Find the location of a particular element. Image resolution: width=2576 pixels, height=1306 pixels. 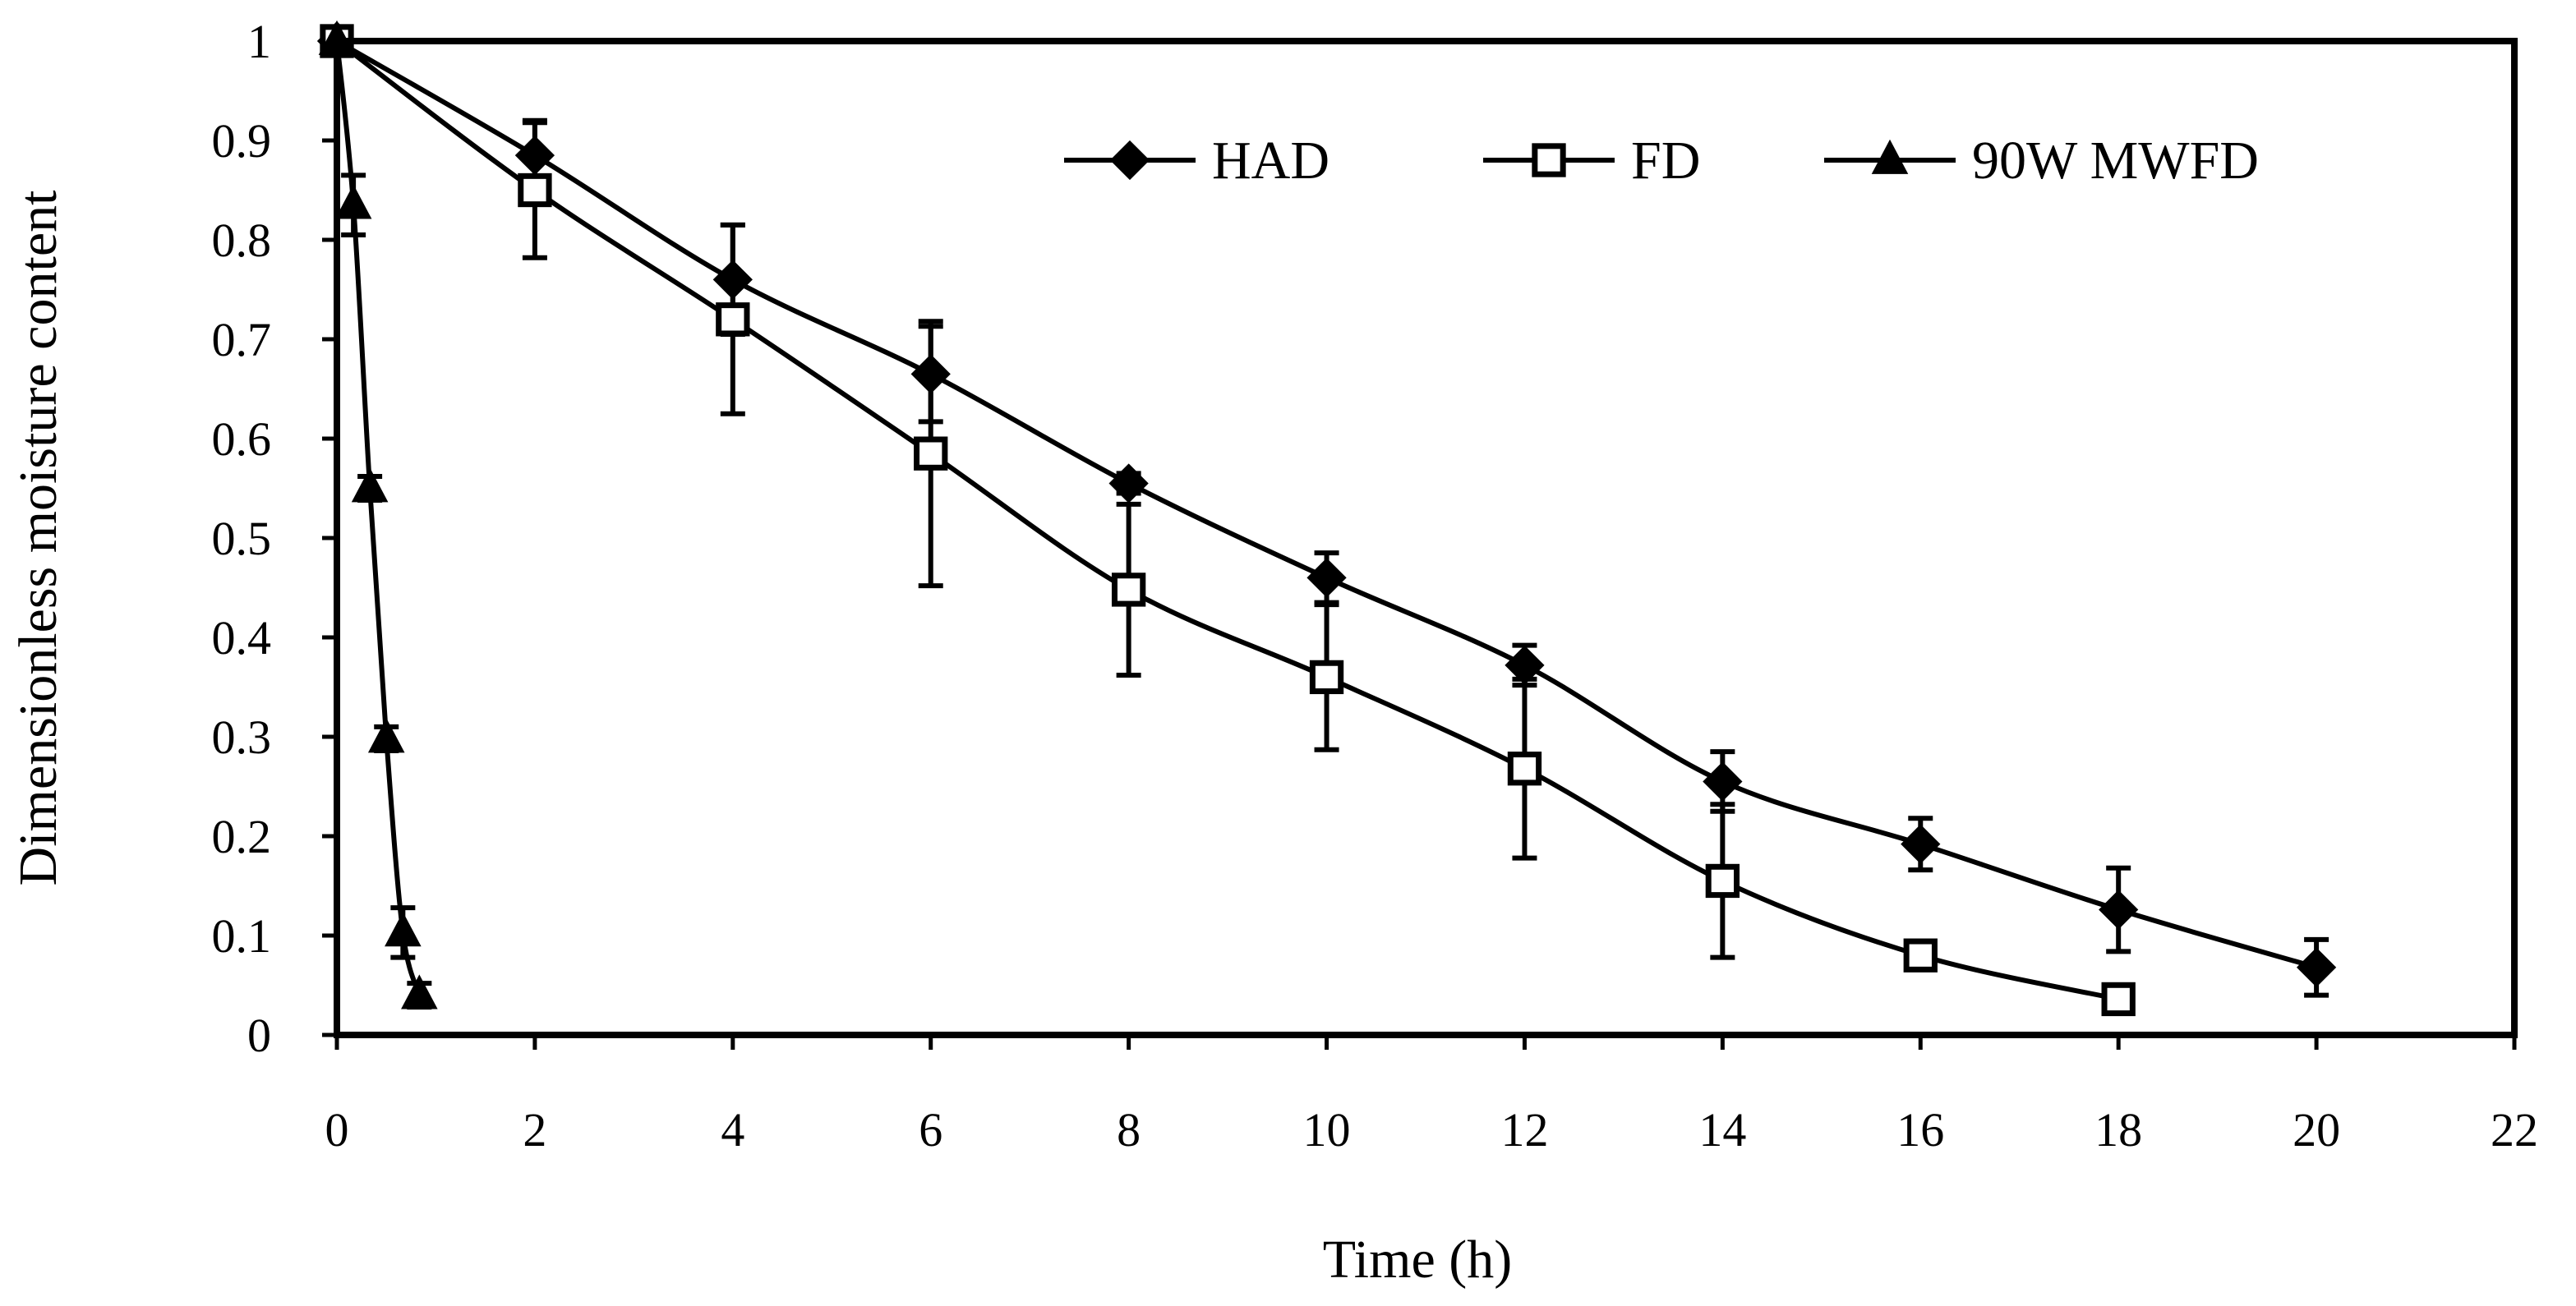

x-axis-ticks: 0 2 4 6 8 10 12 14 16 18 20 22 is located at coordinates (1431, 1096).